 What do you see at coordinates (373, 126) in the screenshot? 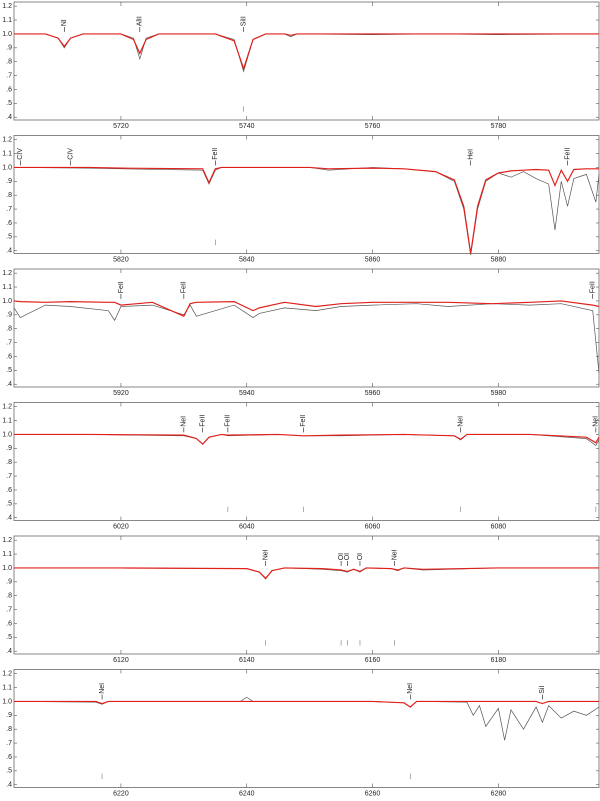
I see `x-tick-label: 5760` at bounding box center [373, 126].